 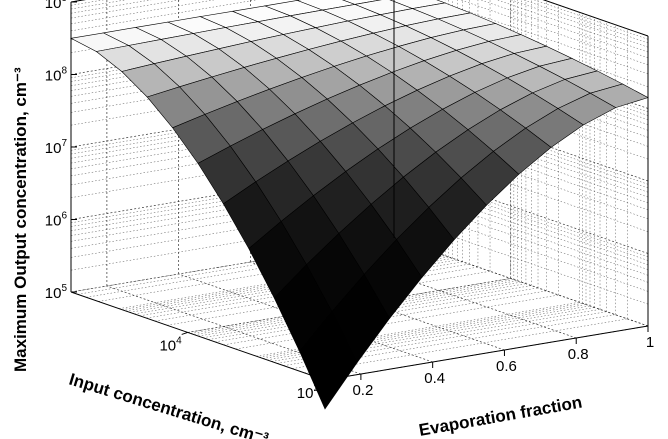 I want to click on x-axis-line, so click(x=486, y=353).